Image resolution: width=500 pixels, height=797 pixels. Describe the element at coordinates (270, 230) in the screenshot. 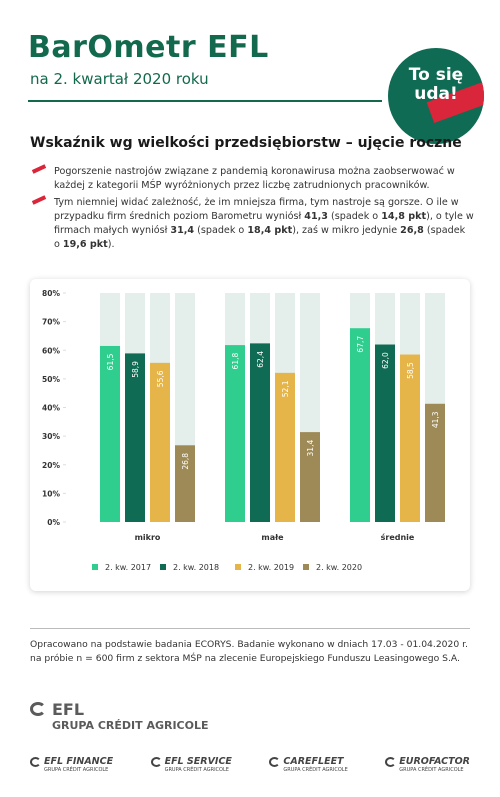

I see `bullet-bold: 18,4 pkt` at that location.